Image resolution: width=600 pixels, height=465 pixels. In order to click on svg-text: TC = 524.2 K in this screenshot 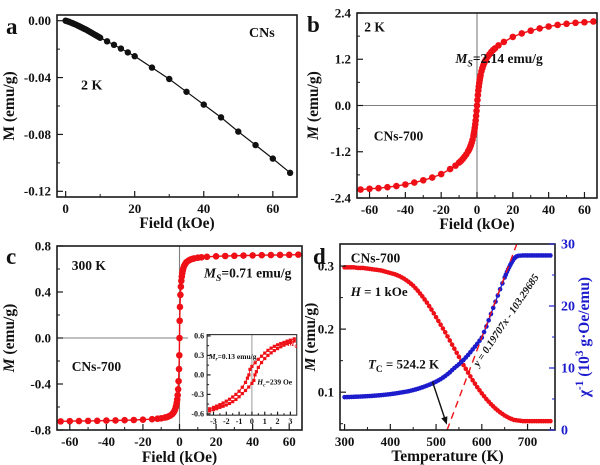, I will do `click(404, 366)`.